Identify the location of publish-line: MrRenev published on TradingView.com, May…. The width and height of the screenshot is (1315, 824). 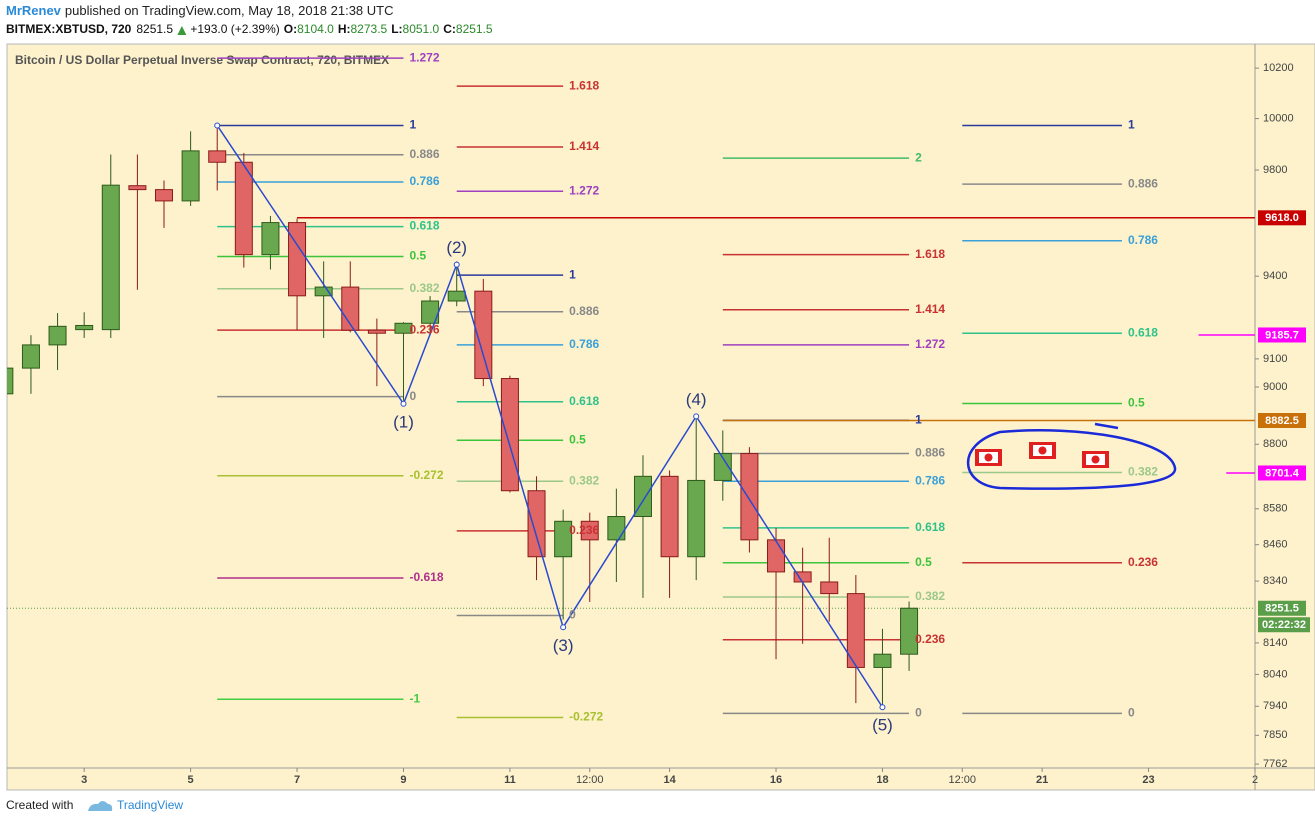
(200, 10).